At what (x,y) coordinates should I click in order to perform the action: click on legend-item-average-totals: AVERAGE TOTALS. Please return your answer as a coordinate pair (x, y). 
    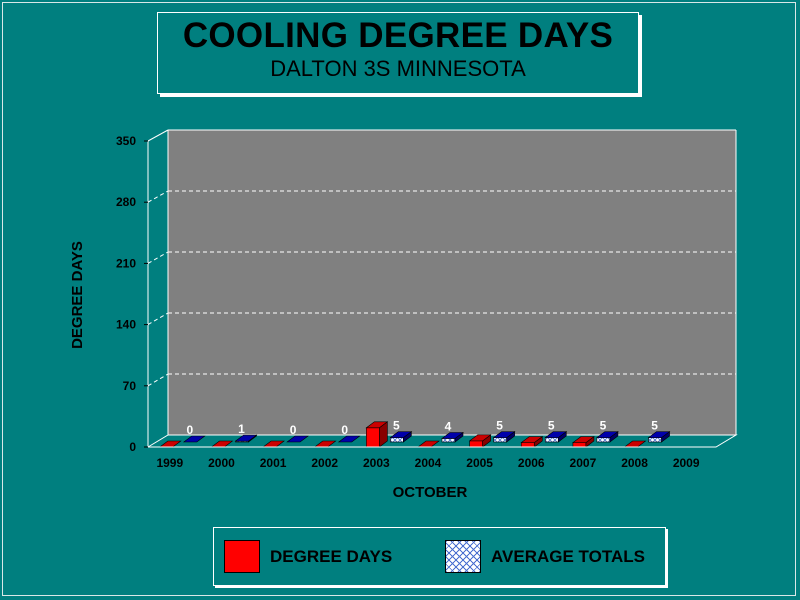
    Looking at the image, I should click on (545, 556).